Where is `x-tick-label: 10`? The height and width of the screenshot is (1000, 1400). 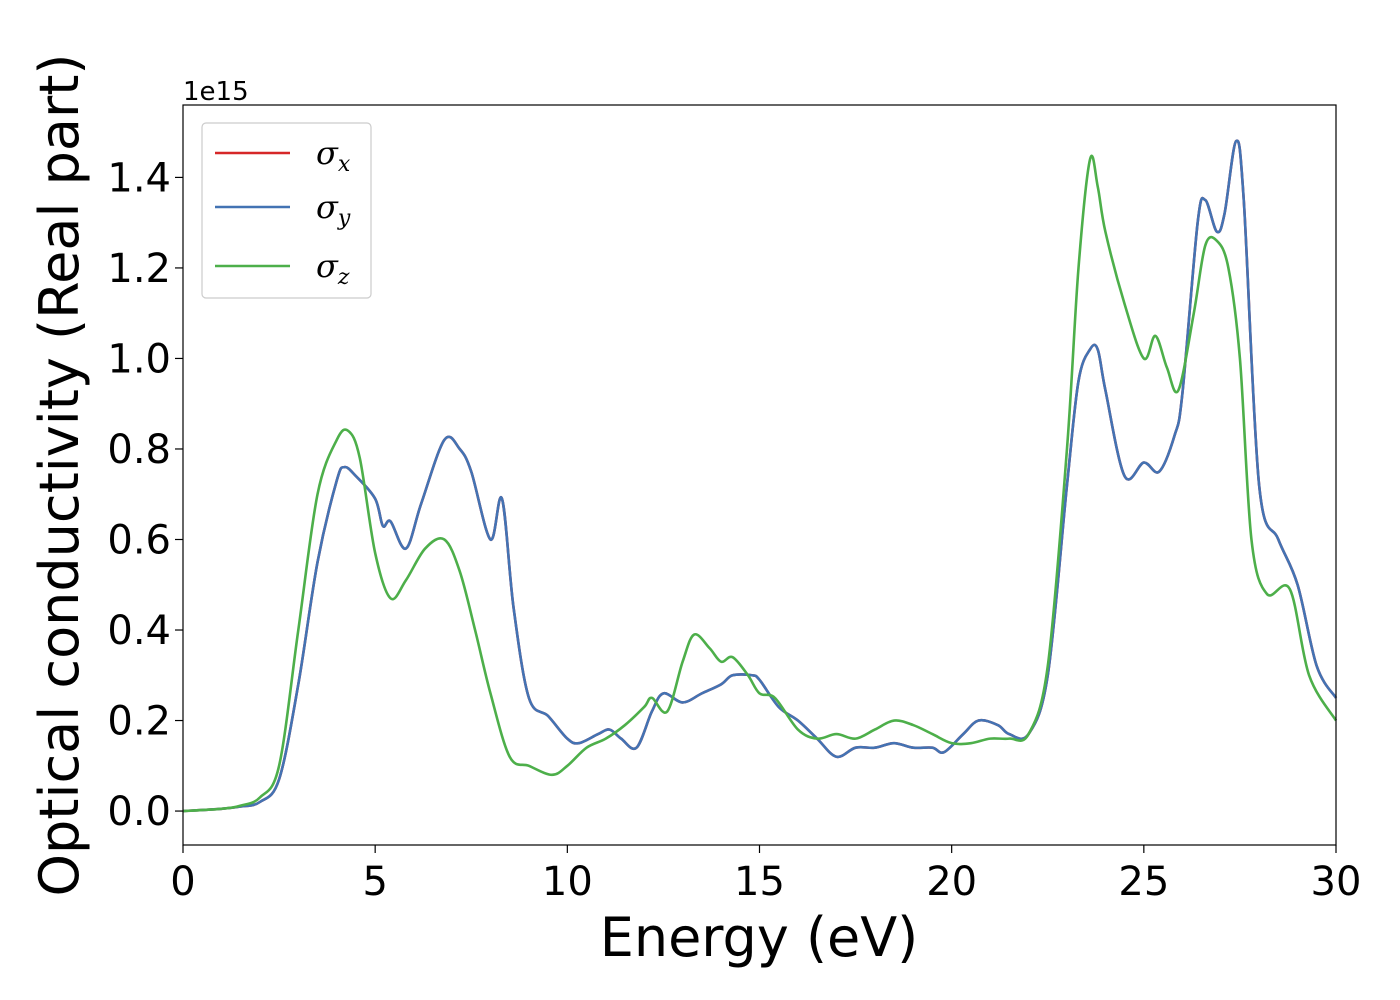 x-tick-label: 10 is located at coordinates (567, 882).